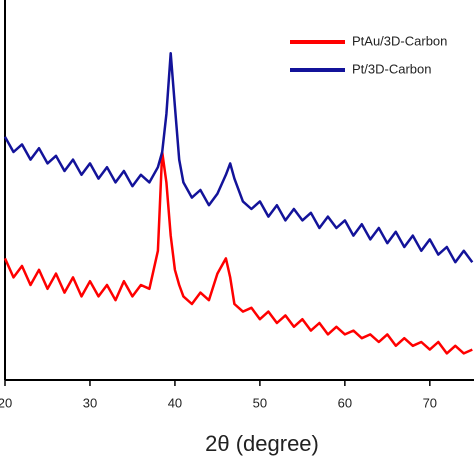 This screenshot has height=474, width=474. Describe the element at coordinates (260, 402) in the screenshot. I see `x-tick-label: 50` at that location.